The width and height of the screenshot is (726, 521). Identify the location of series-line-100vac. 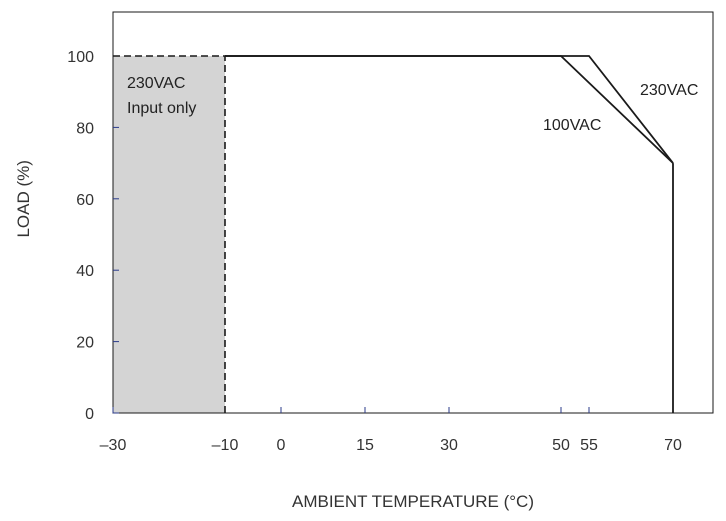
(449, 109).